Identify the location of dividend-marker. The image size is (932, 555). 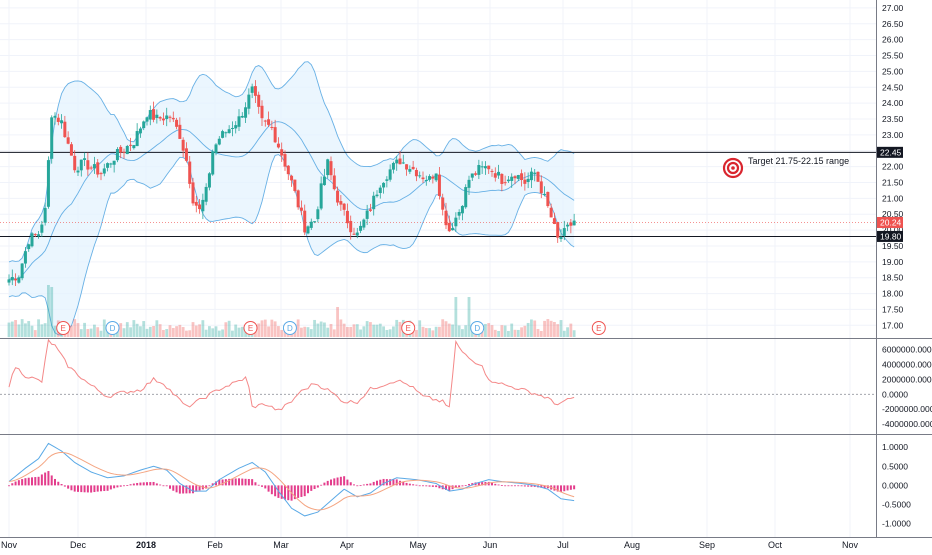
(289, 328).